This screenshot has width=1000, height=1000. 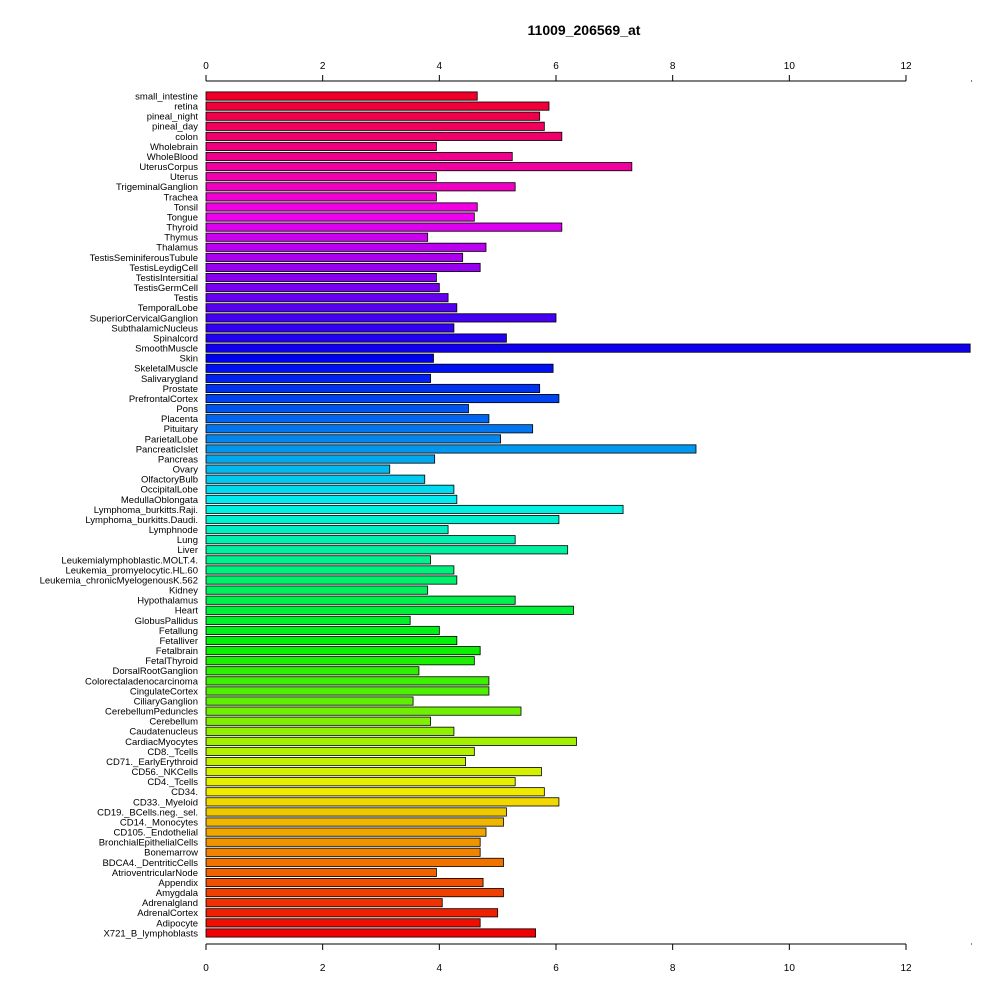 What do you see at coordinates (170, 903) in the screenshot?
I see `category-label: Adrenalgland` at bounding box center [170, 903].